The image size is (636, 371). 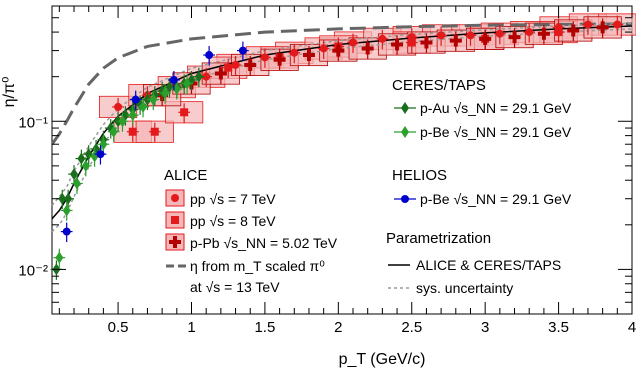 I want to click on legend-pbe-label: p-Be √s_NN = 29.1 GeV, so click(x=496, y=132).